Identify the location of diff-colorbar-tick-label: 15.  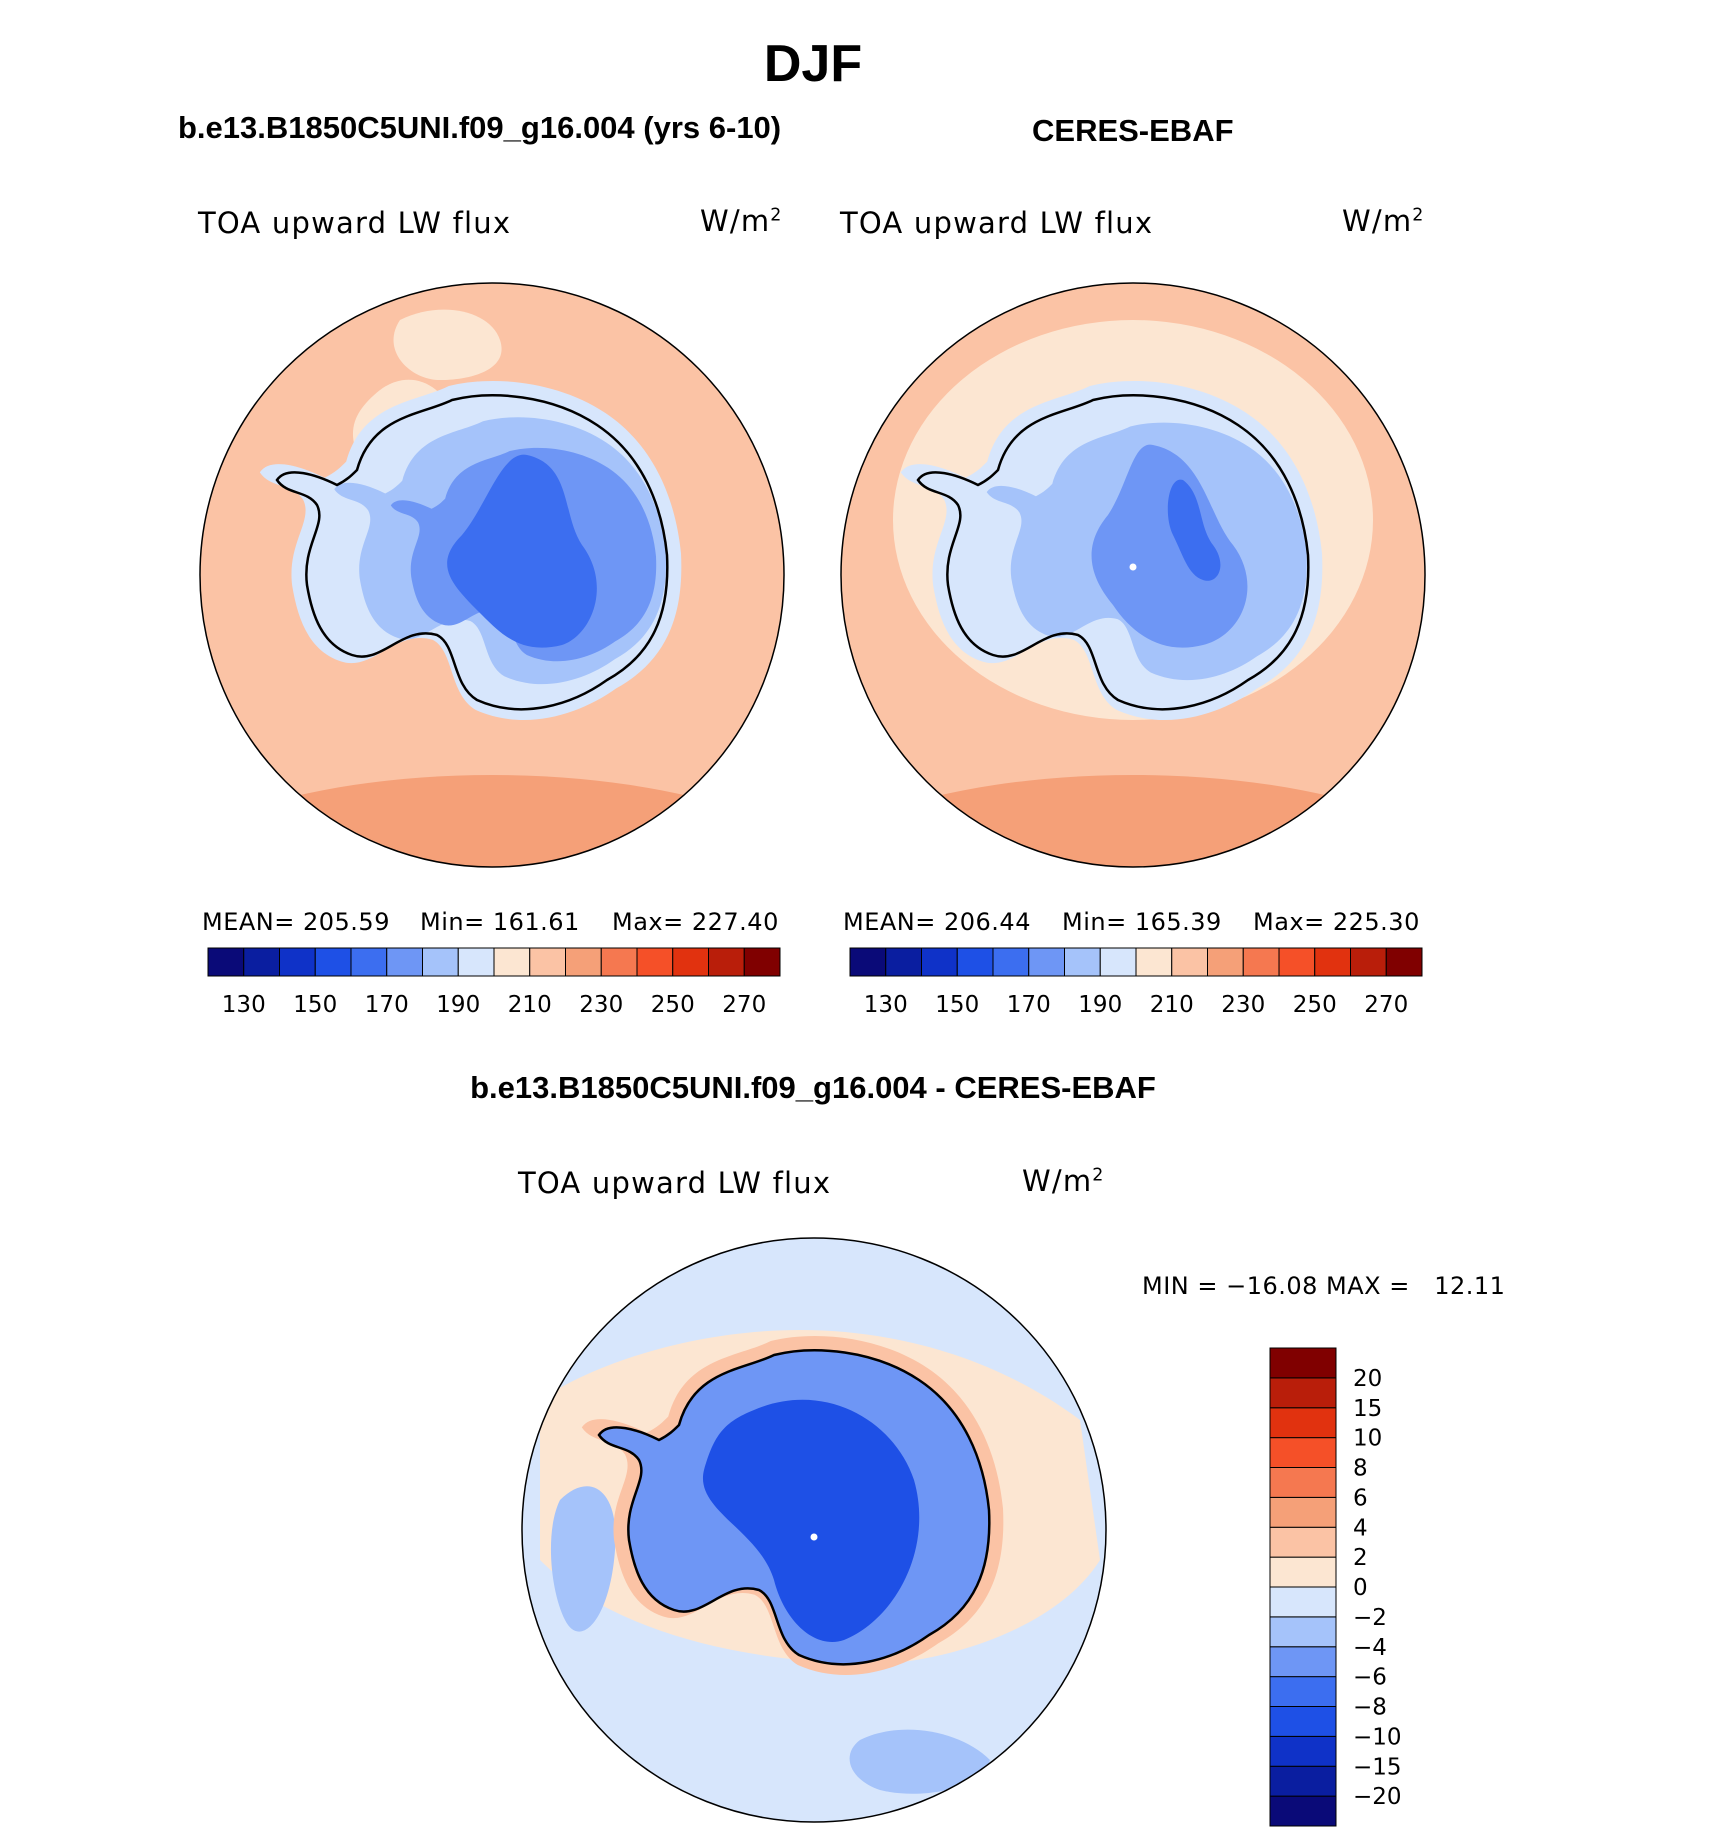
(1367, 1409).